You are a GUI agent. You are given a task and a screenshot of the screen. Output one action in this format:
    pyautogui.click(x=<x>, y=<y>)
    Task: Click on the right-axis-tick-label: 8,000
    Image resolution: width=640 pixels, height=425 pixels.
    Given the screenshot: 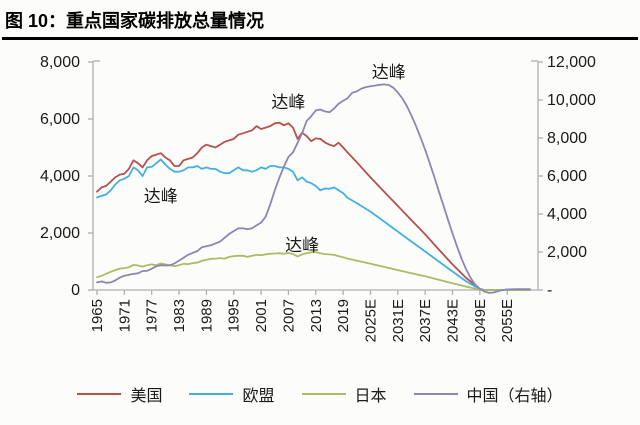 What is the action you would take?
    pyautogui.click(x=567, y=138)
    